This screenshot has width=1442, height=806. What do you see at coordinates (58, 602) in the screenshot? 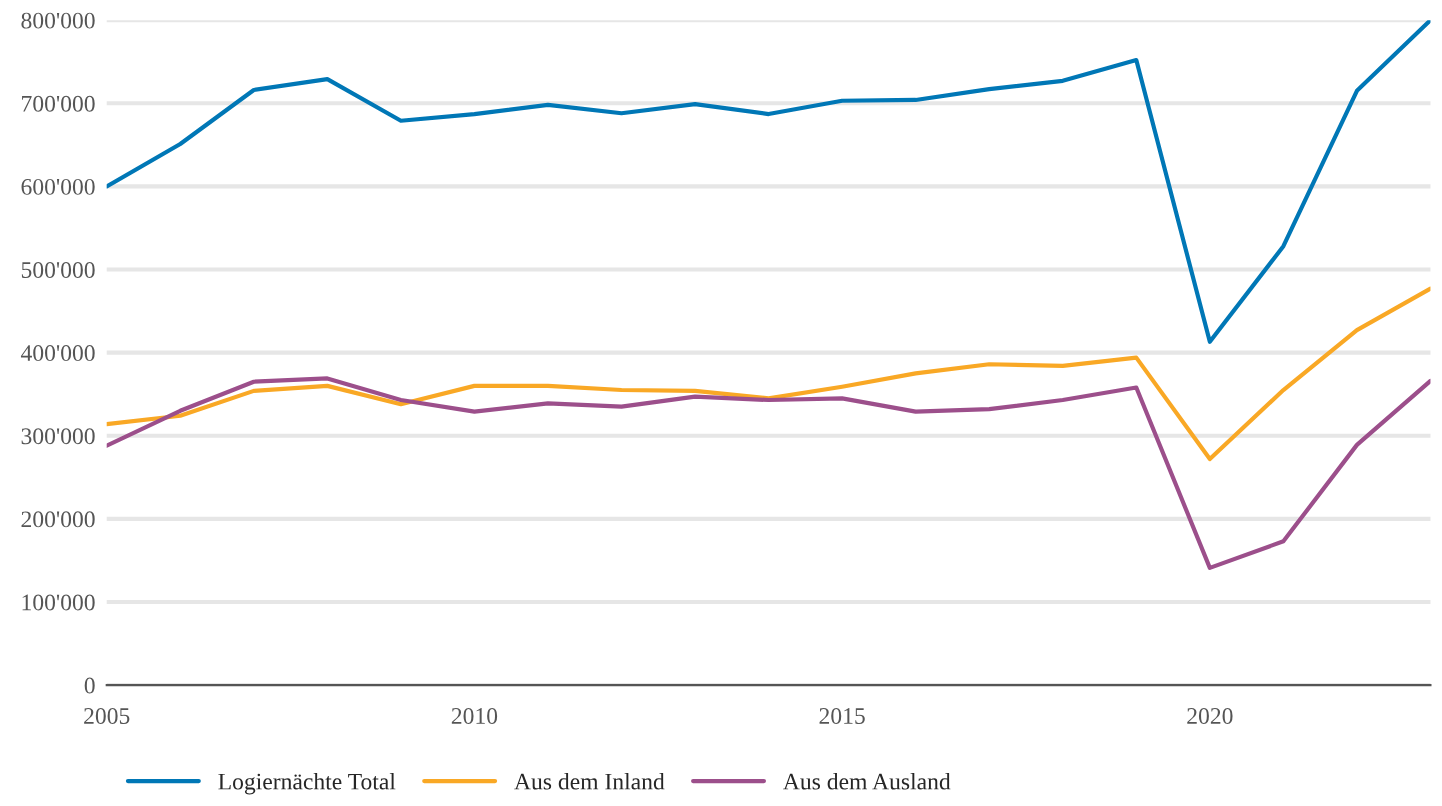
I see `y-tick-label: 100'000` at bounding box center [58, 602].